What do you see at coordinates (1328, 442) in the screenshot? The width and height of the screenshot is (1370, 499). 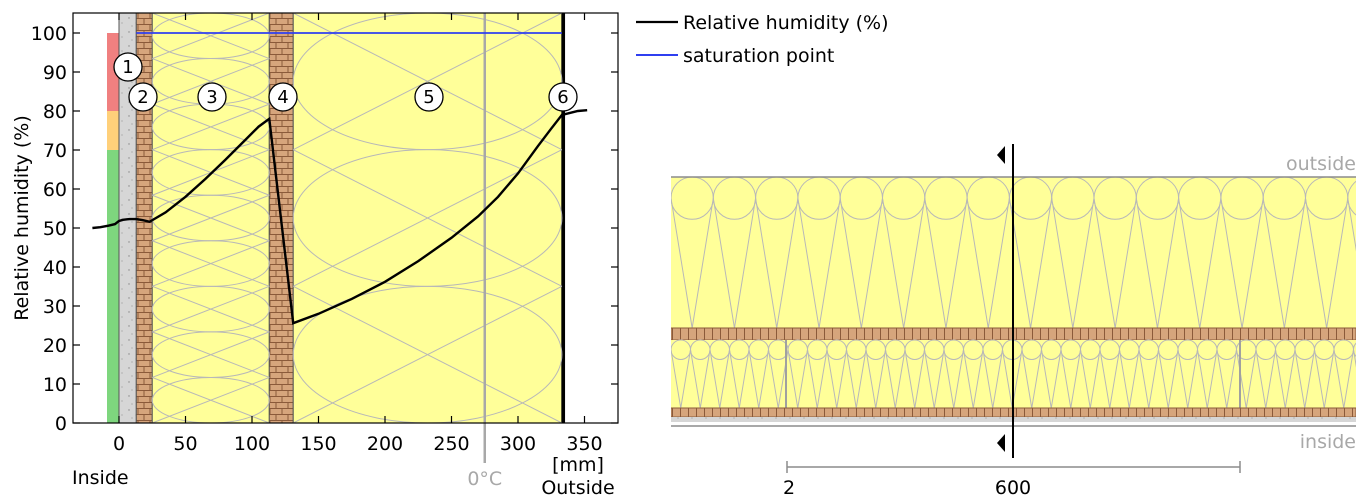 I see `inside-label: inside` at bounding box center [1328, 442].